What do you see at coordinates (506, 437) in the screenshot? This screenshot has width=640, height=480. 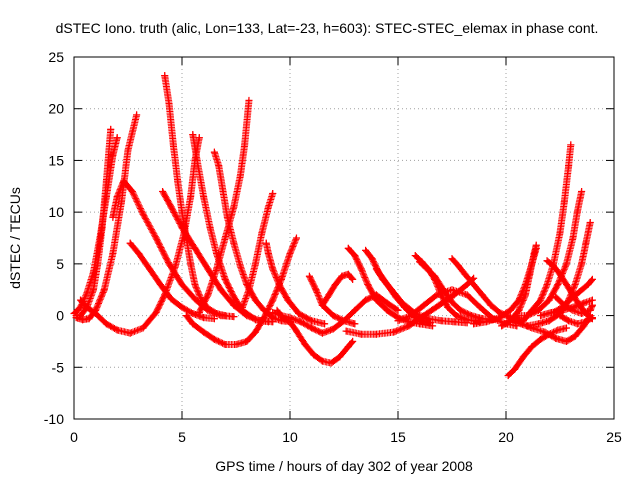 I see `x-tick-label: 20` at bounding box center [506, 437].